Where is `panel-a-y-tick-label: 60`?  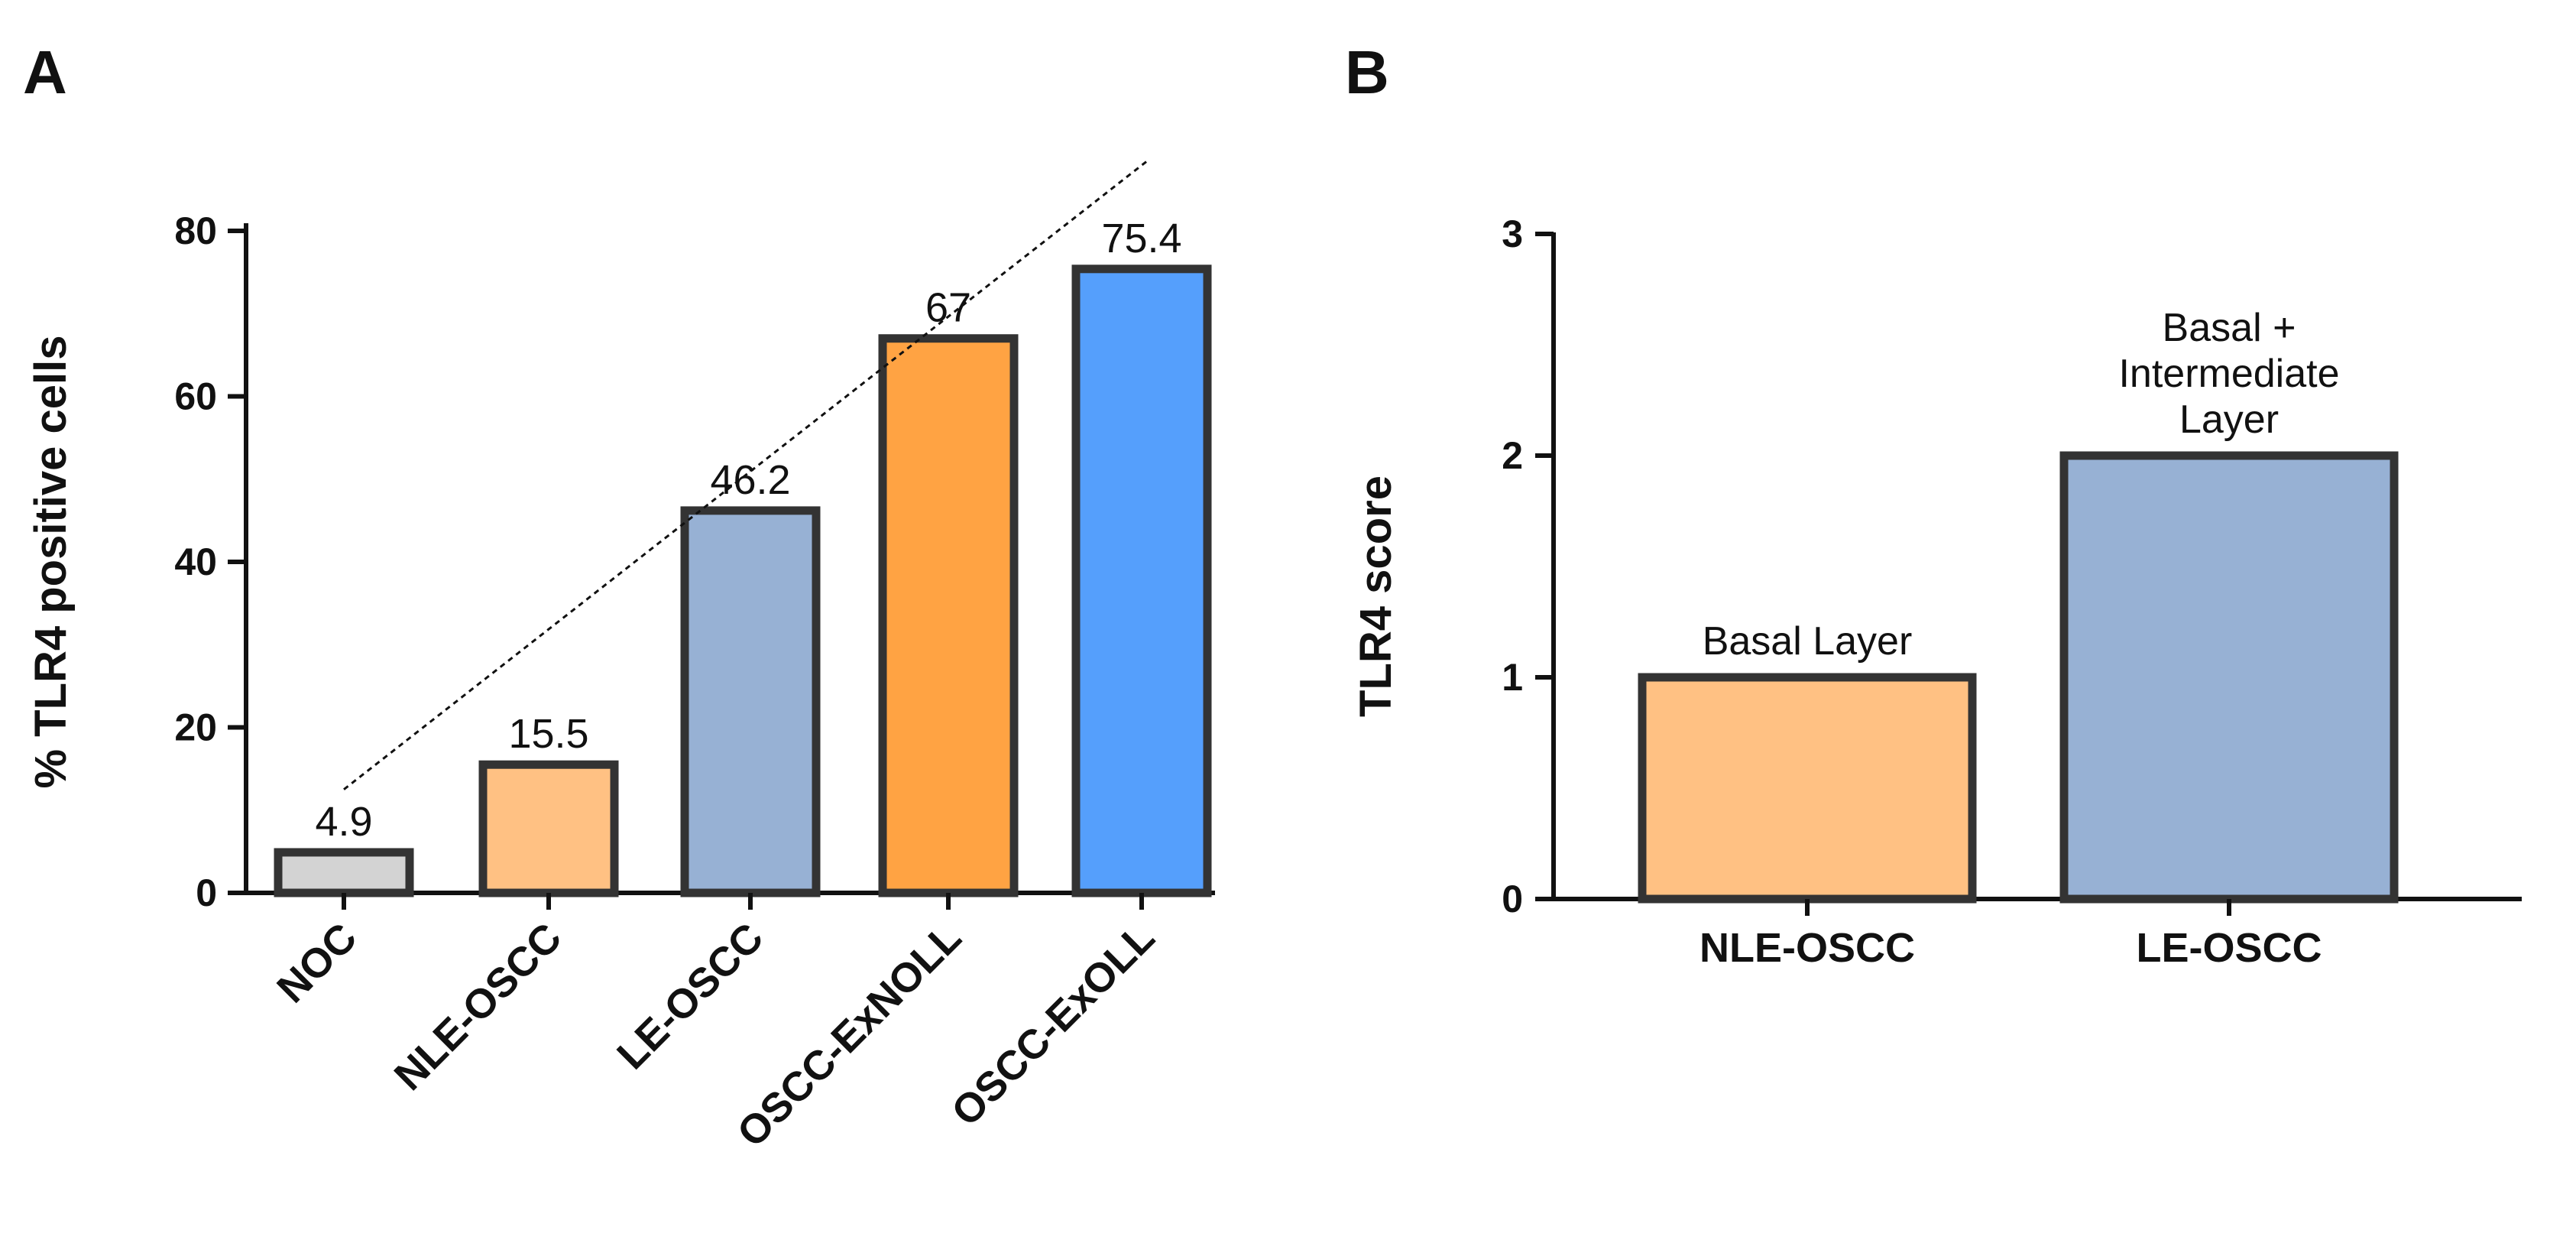
panel-a-y-tick-label: 60 is located at coordinates (195, 396).